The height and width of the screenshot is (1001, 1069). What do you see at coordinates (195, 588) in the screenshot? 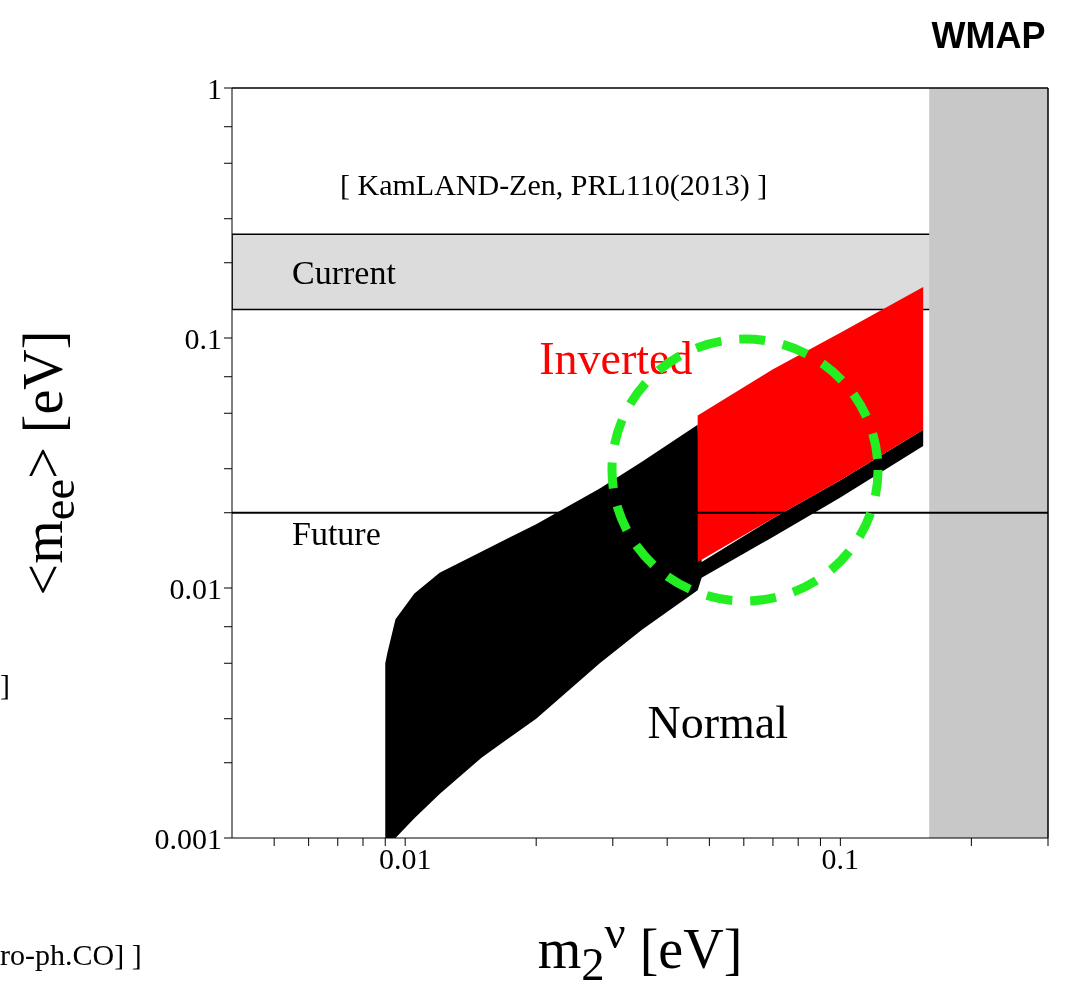
I see `y-tick-label: 0.01` at bounding box center [195, 588].